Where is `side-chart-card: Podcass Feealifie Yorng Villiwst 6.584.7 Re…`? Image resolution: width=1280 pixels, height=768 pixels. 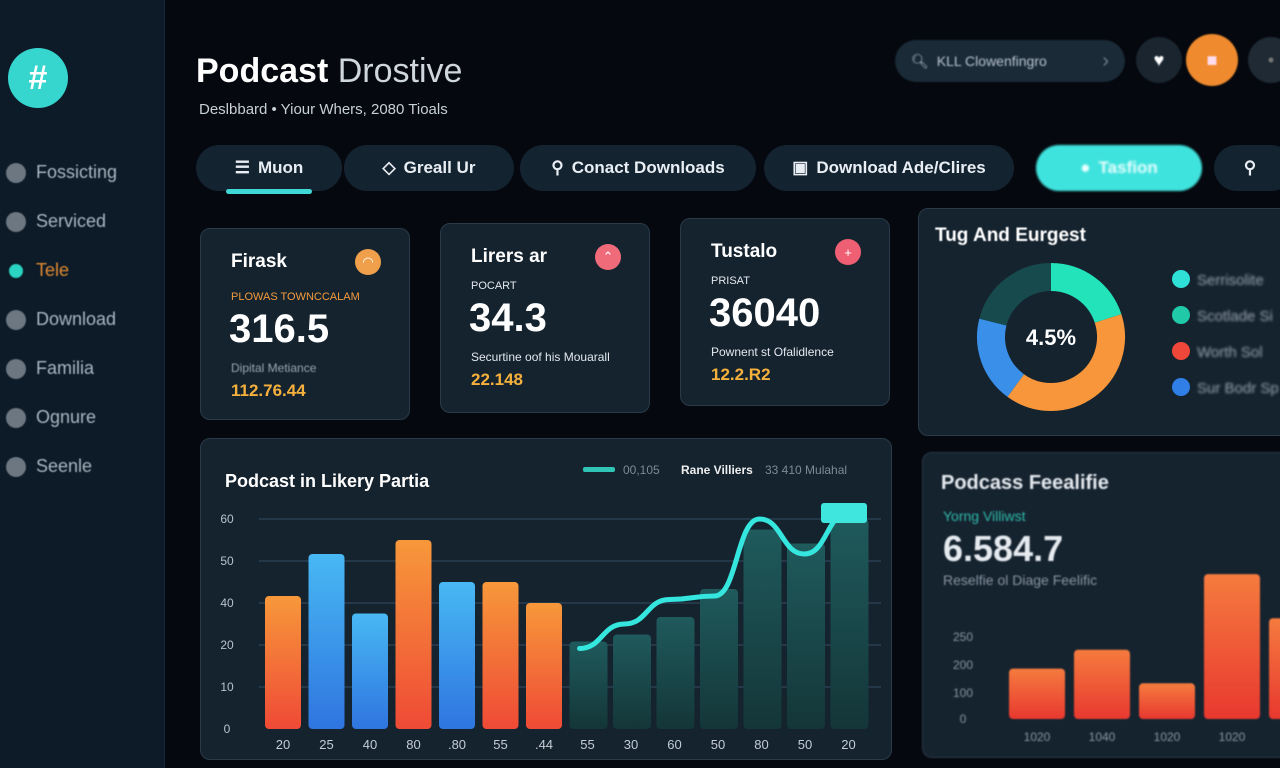 side-chart-card: Podcass Feealifie Yorng Villiwst 6.584.7 Re… is located at coordinates (1101, 605).